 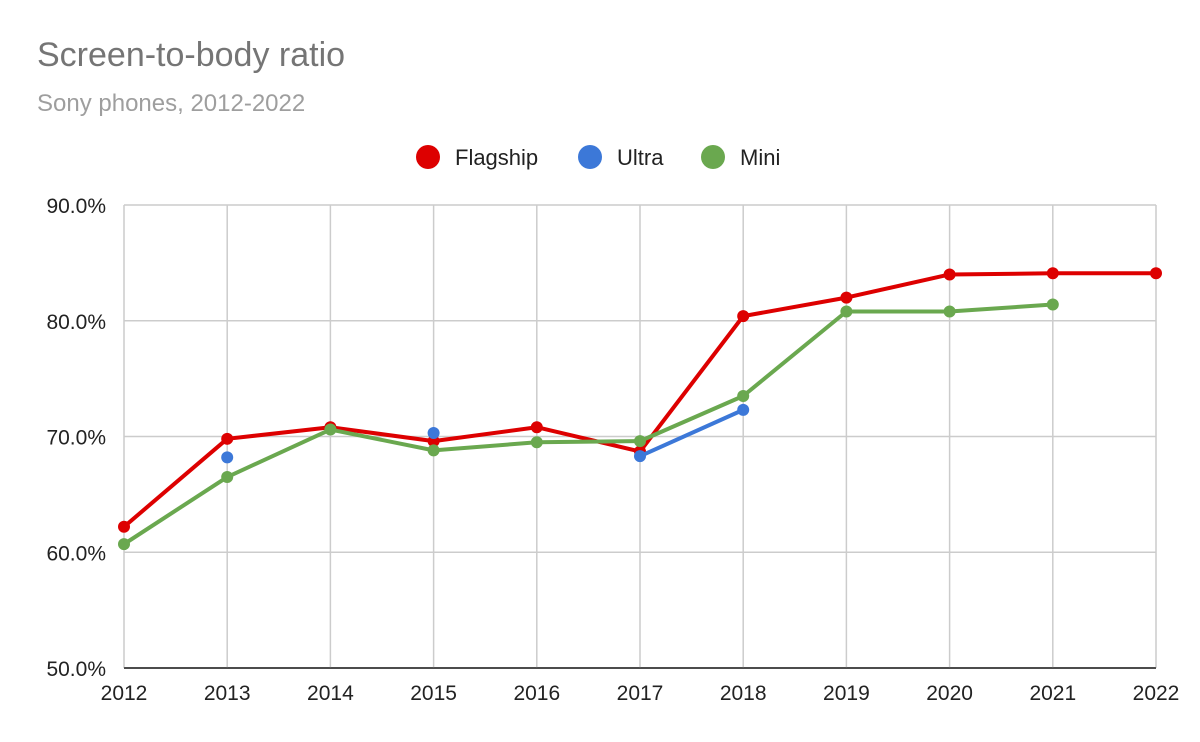 I want to click on y-tick-label: 80.0%, so click(x=76, y=322).